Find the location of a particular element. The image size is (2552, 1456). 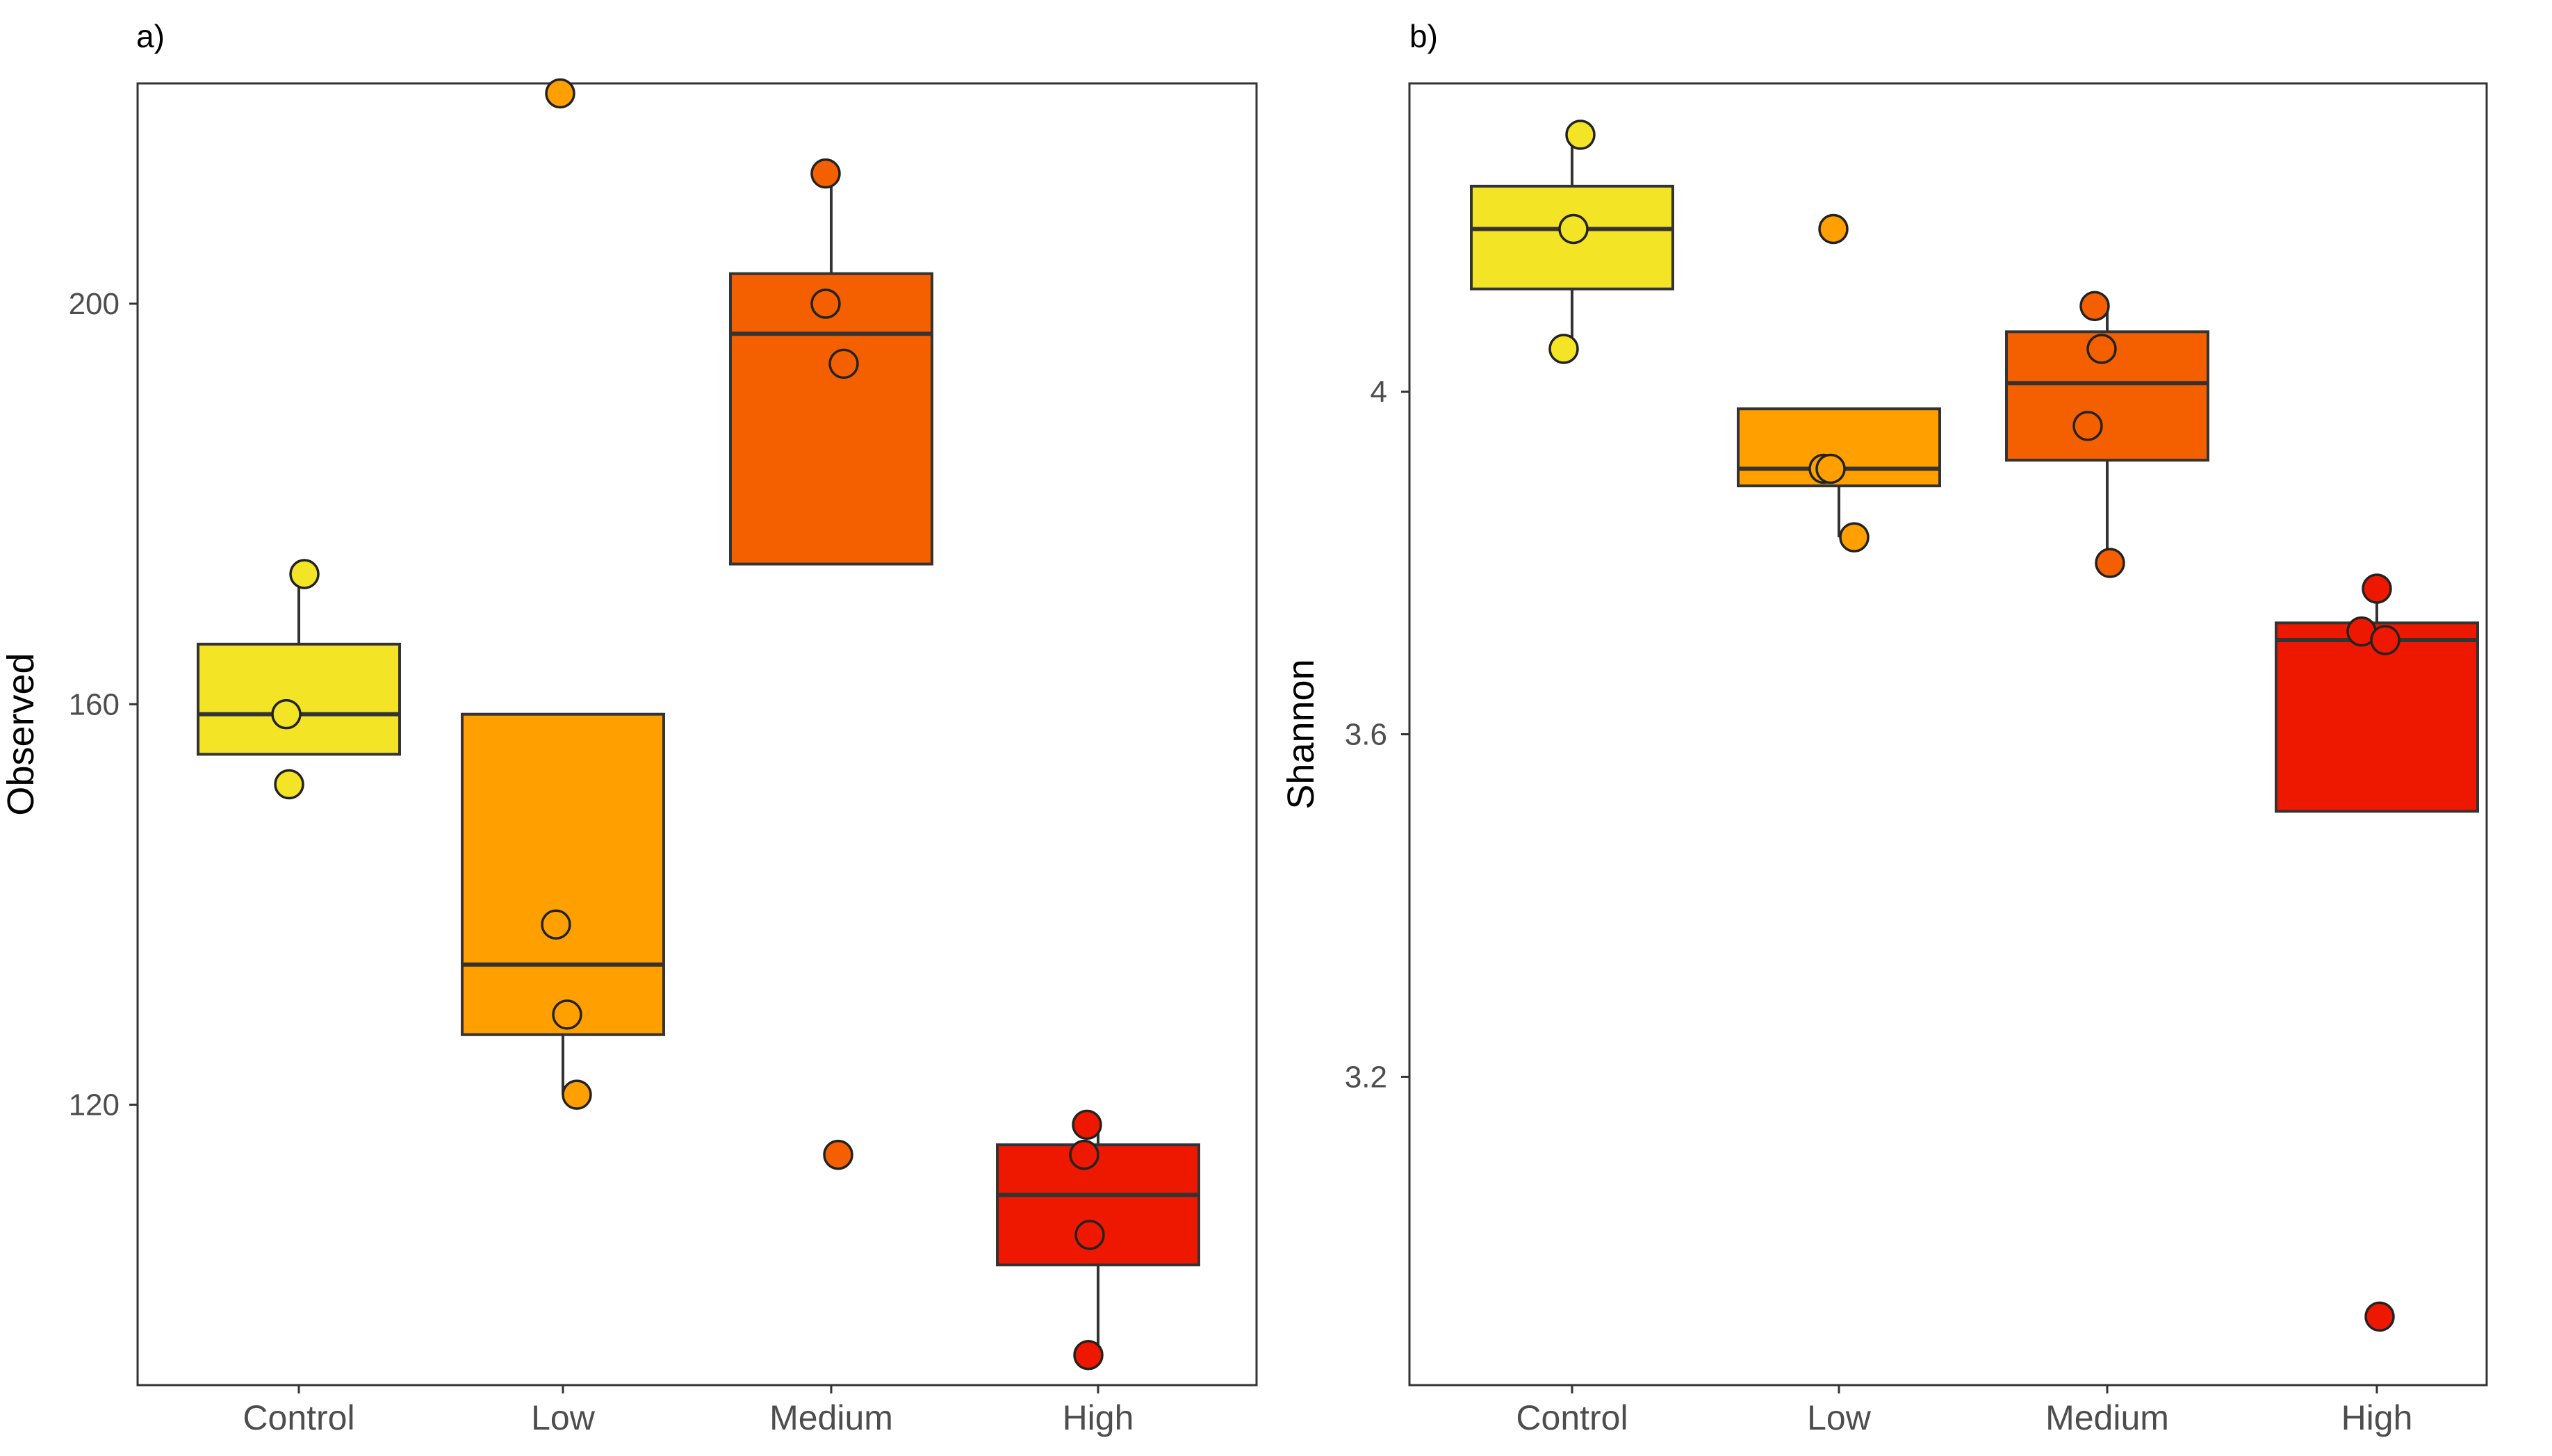

y-tick-label: 3.2 is located at coordinates (1366, 1077).